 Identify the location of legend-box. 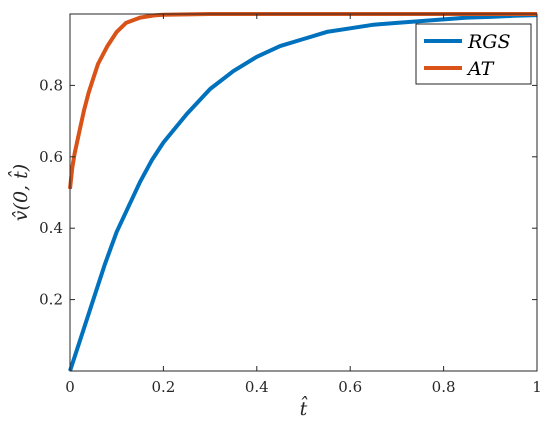
(473, 54).